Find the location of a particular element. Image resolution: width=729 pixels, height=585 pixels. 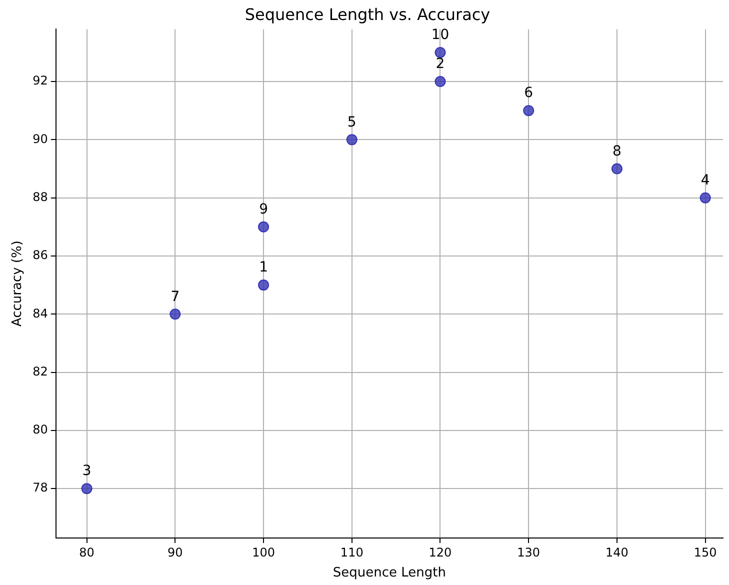

annotation: 9 is located at coordinates (263, 210).